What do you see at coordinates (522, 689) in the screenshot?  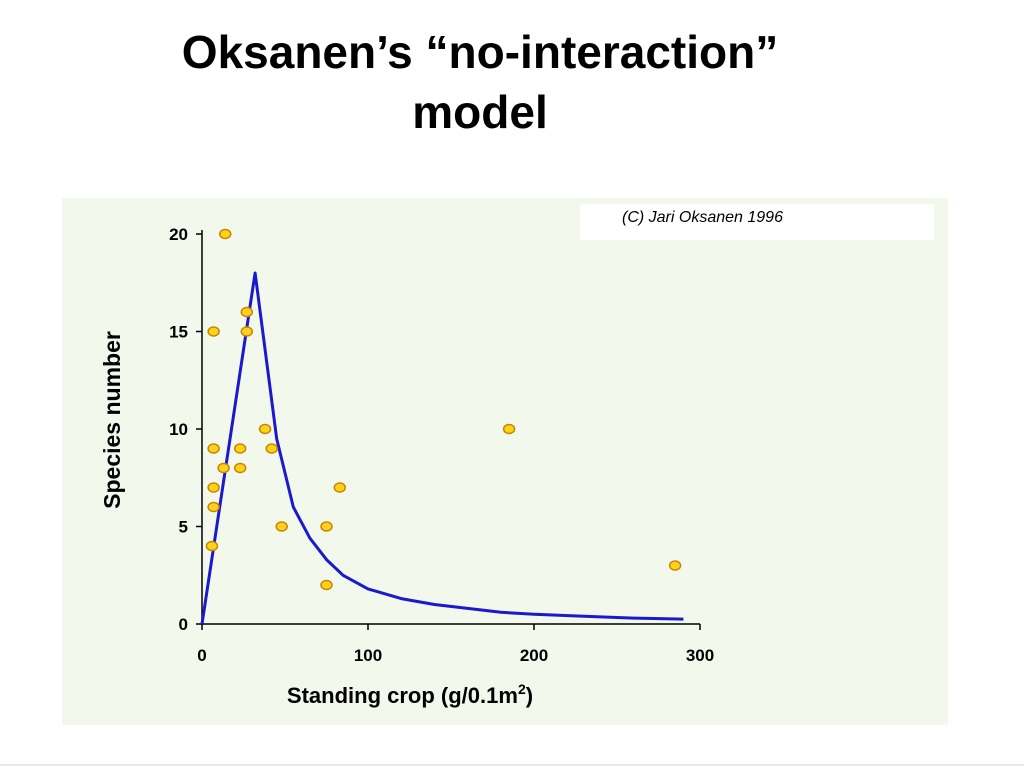 I see `x-axis-label-superscript: 2` at bounding box center [522, 689].